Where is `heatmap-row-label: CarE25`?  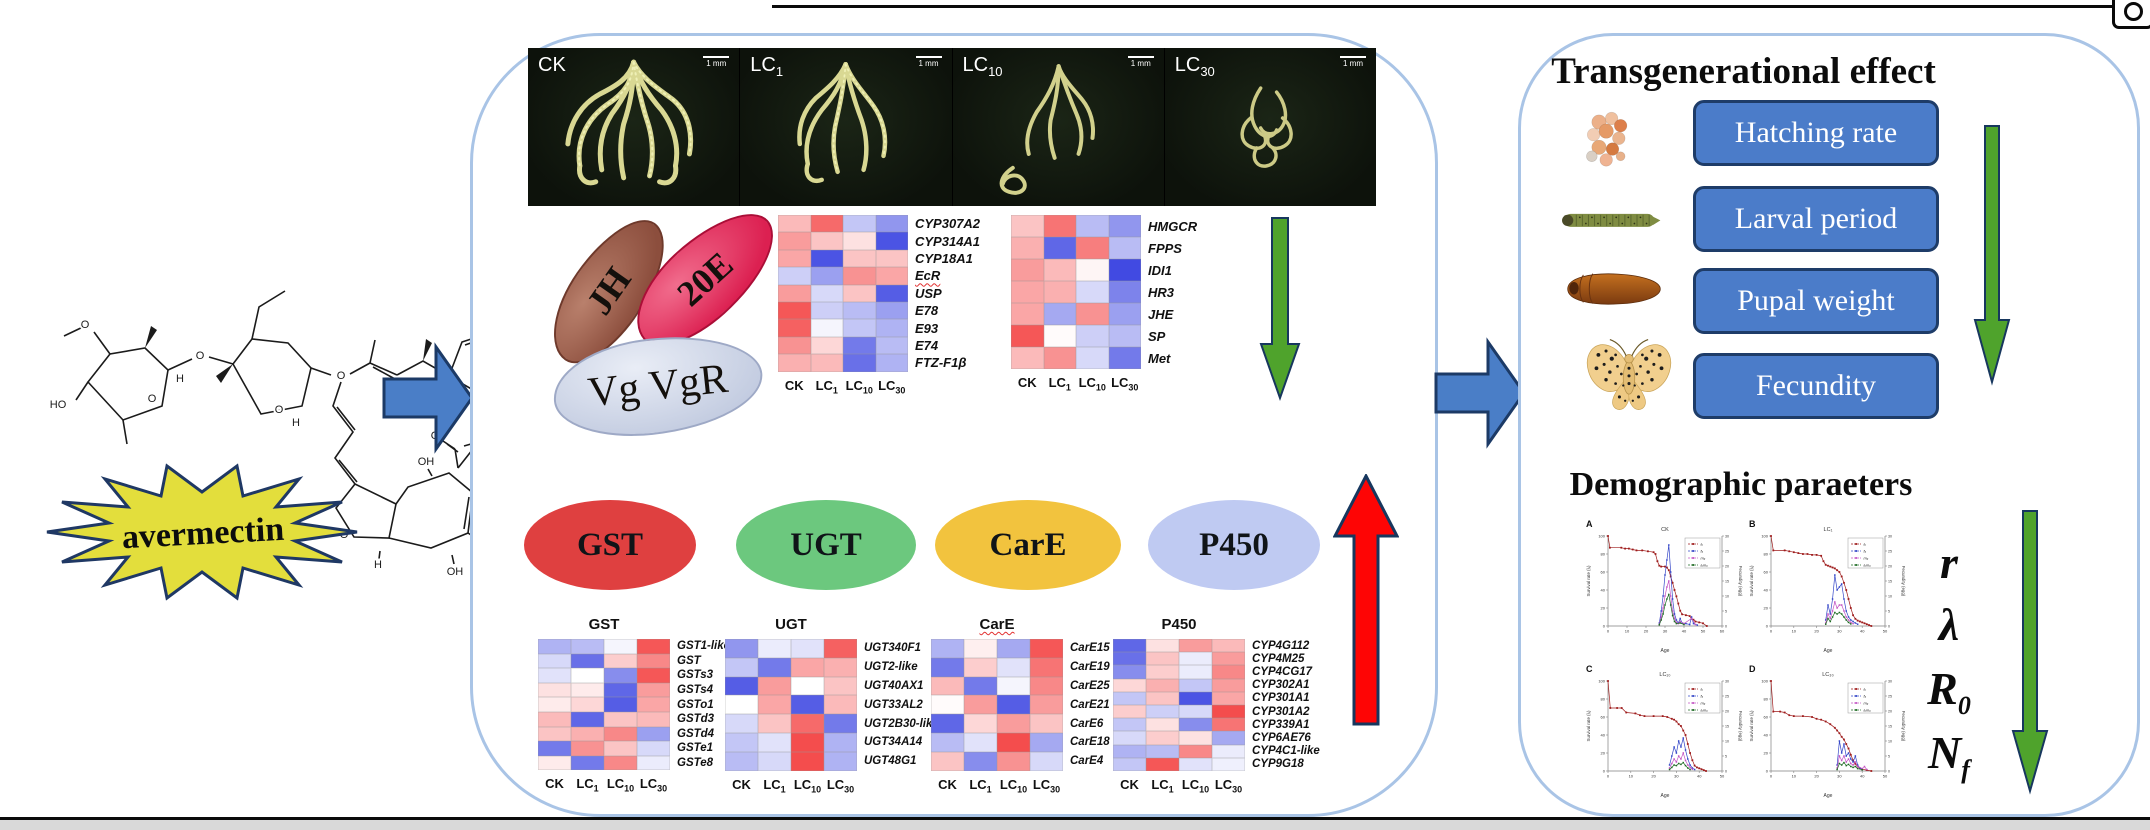
heatmap-row-label: CarE25 is located at coordinates (1090, 685).